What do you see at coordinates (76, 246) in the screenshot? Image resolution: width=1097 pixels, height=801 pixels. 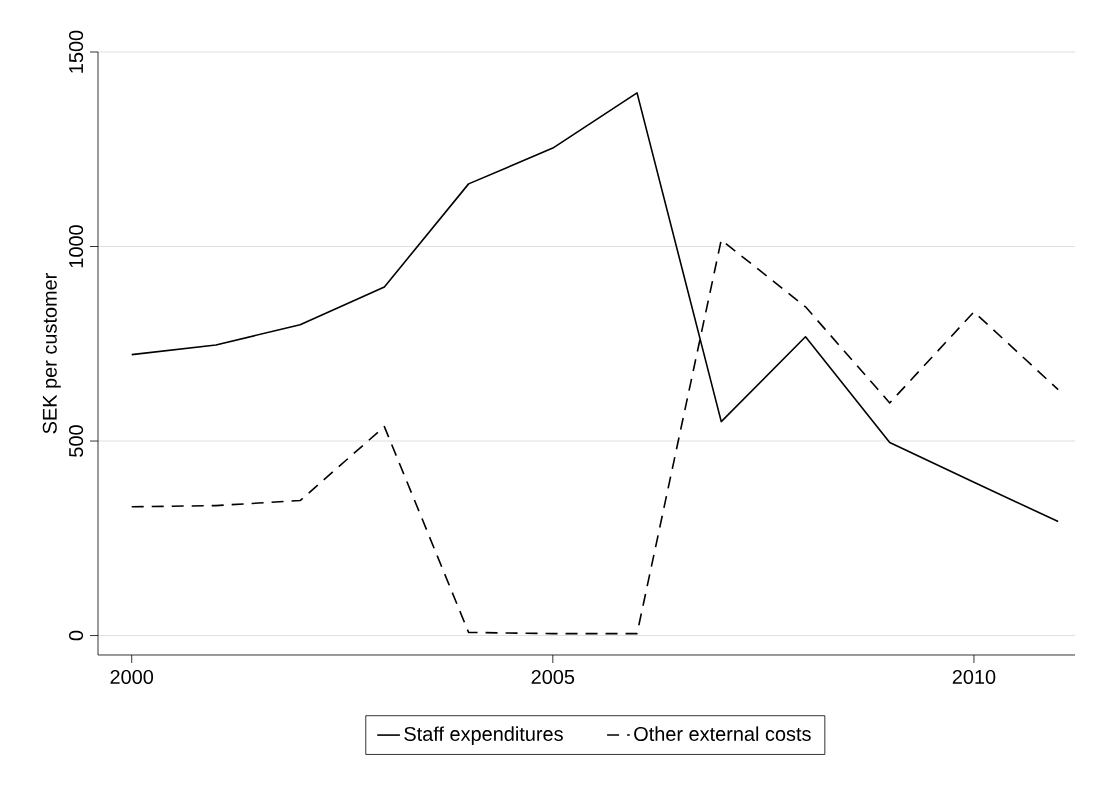 I see `y-tick-label: 1000` at bounding box center [76, 246].